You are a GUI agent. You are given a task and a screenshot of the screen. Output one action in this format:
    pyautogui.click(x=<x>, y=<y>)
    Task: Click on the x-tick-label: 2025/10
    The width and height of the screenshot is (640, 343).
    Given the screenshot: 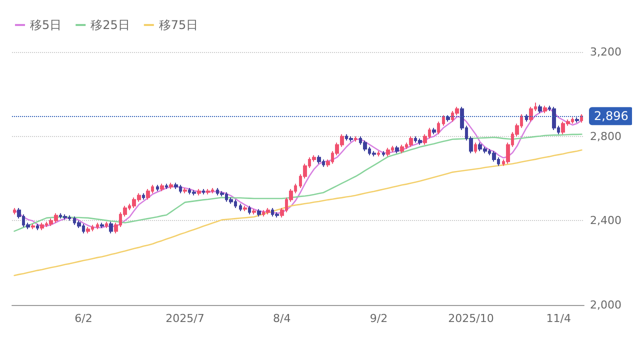 What is the action you would take?
    pyautogui.click(x=471, y=318)
    